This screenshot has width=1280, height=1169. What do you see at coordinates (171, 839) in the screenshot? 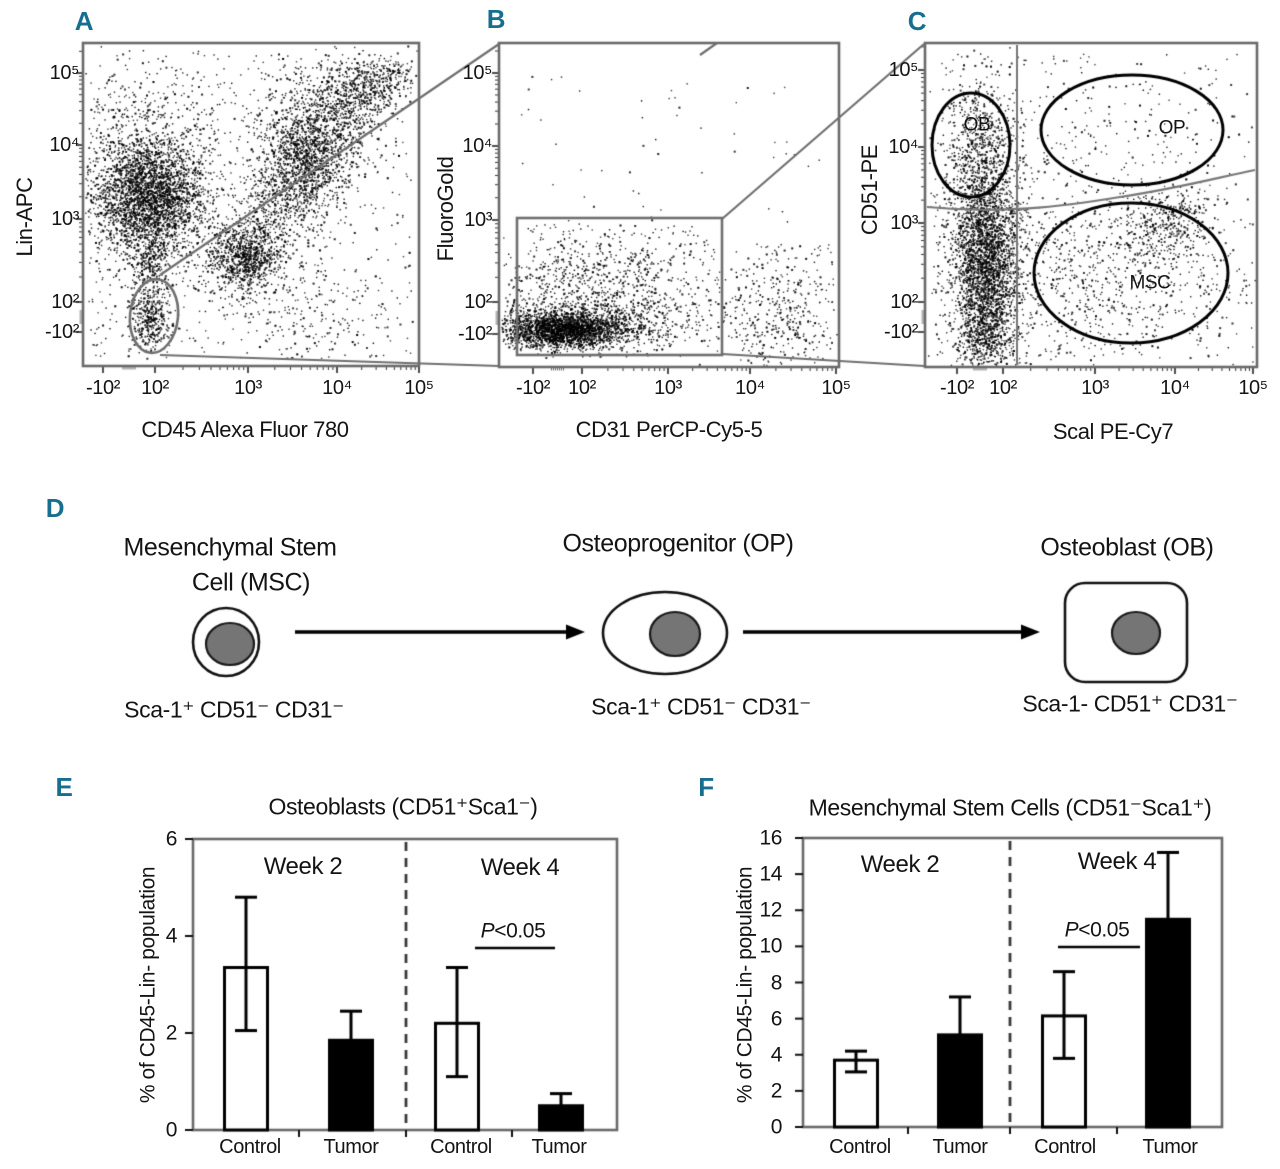
I see `chart-e-y-tick-label-6: 6` at bounding box center [171, 839].